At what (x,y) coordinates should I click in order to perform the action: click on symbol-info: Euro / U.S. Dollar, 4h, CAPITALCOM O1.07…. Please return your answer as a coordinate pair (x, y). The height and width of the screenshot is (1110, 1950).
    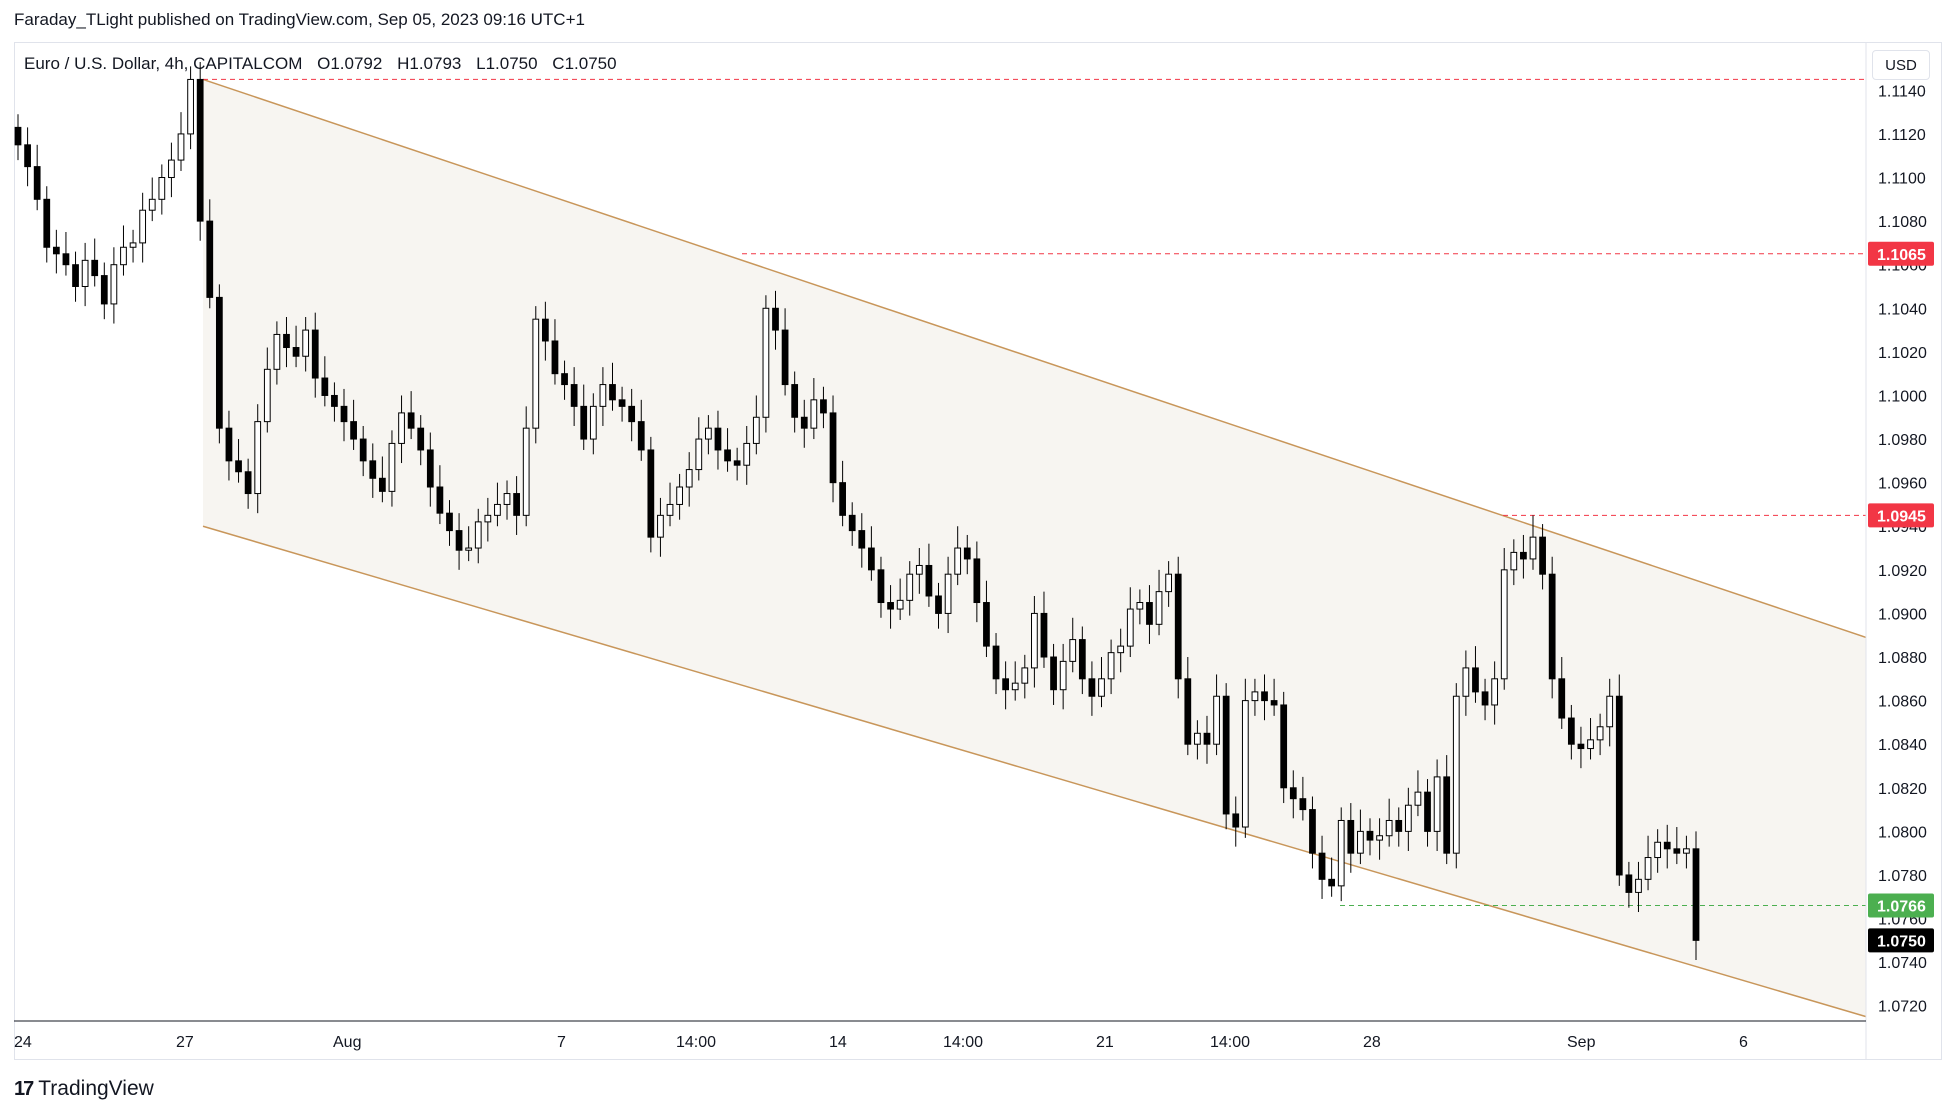
    Looking at the image, I should click on (325, 64).